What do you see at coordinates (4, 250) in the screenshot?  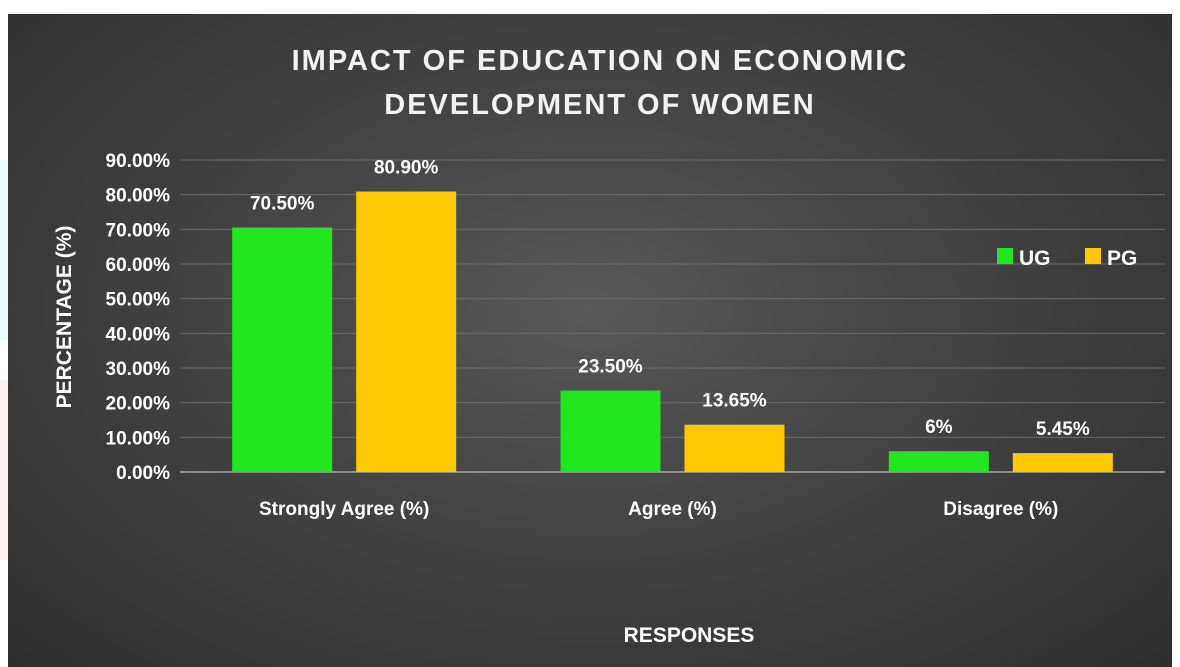 I see `left-margin-tint-cyan` at bounding box center [4, 250].